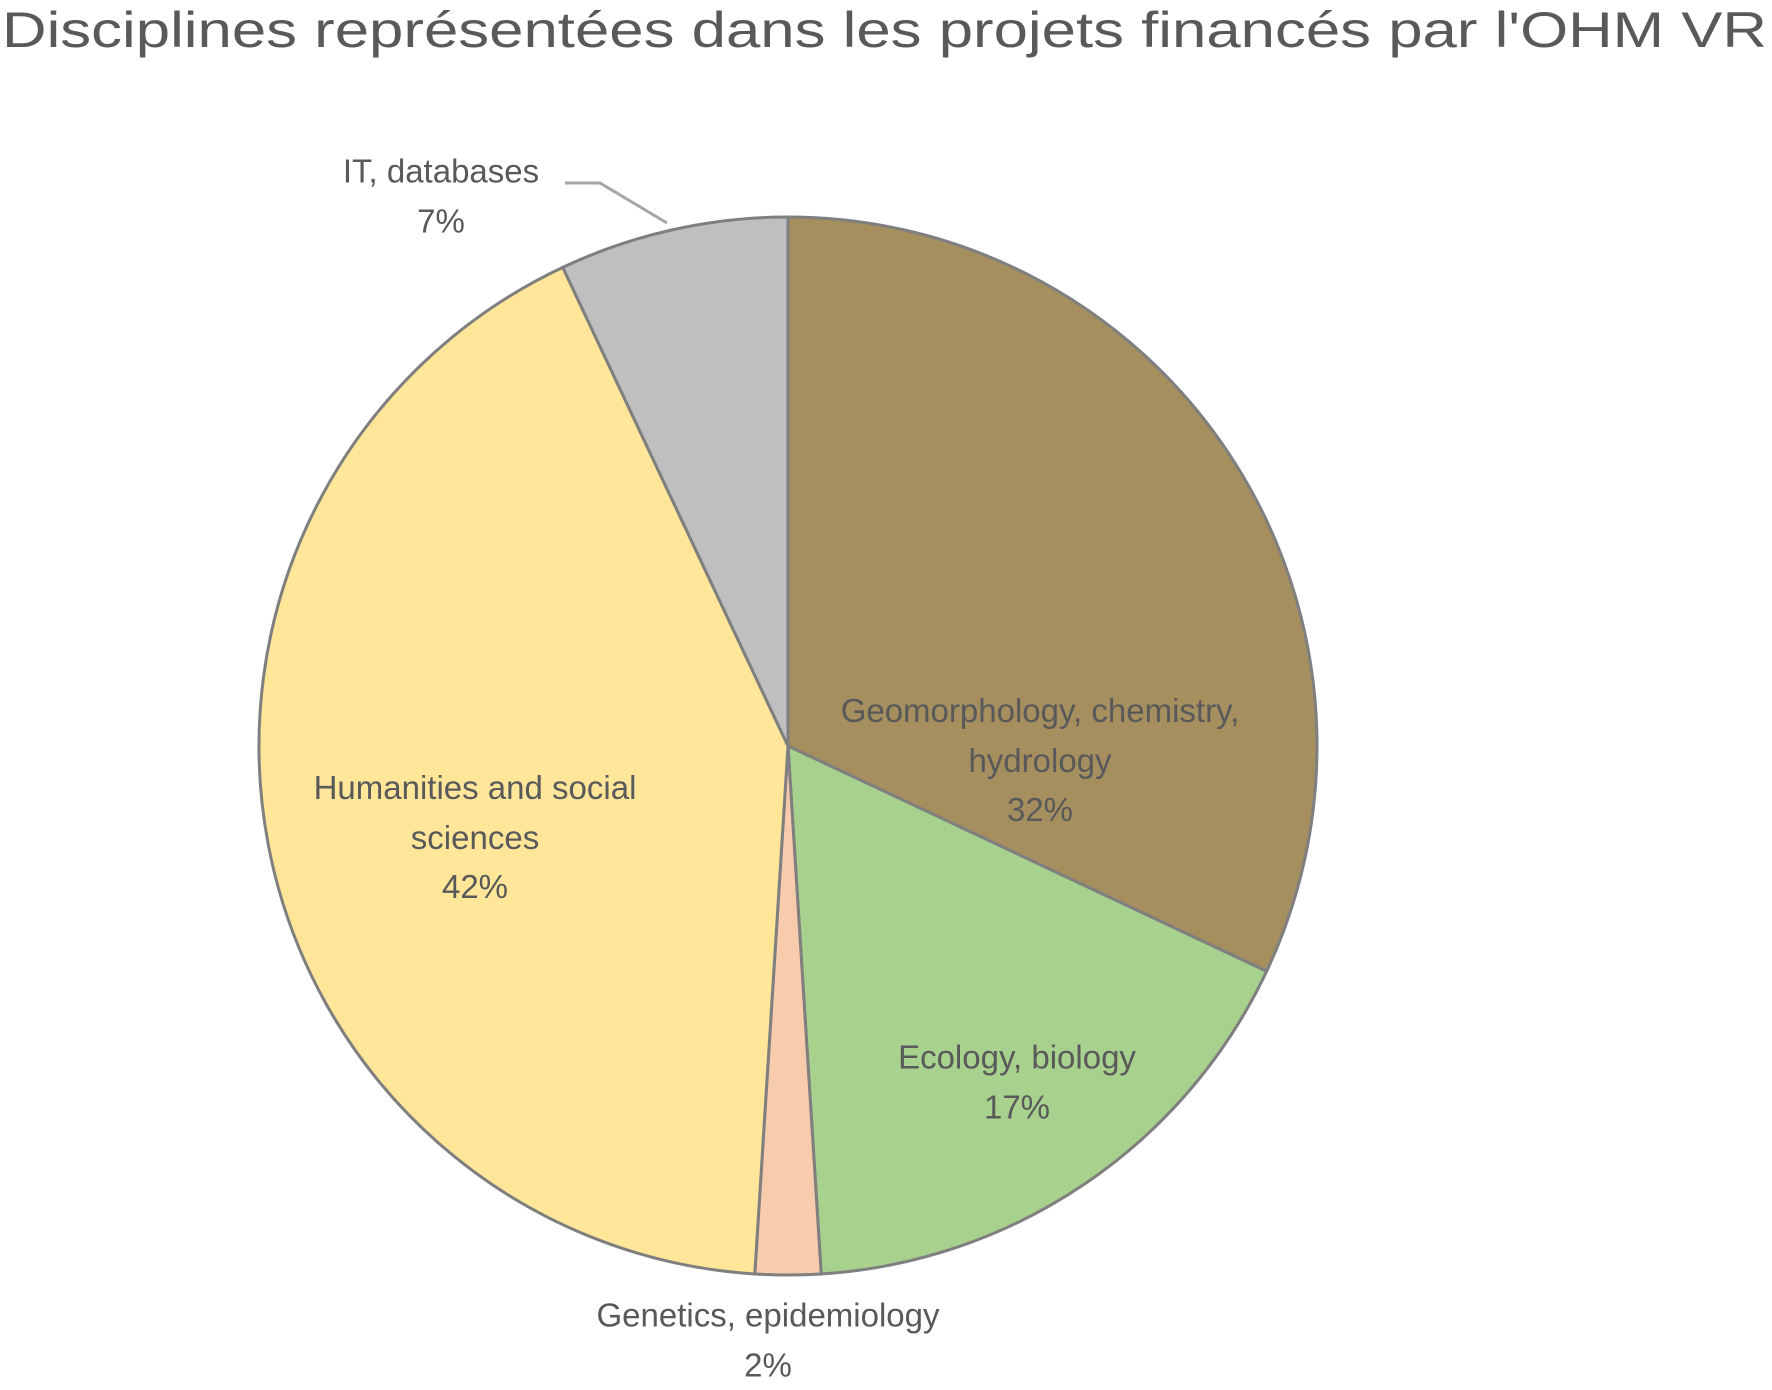 This screenshot has width=1772, height=1390. What do you see at coordinates (768, 1364) in the screenshot?
I see `value-label: 2%` at bounding box center [768, 1364].